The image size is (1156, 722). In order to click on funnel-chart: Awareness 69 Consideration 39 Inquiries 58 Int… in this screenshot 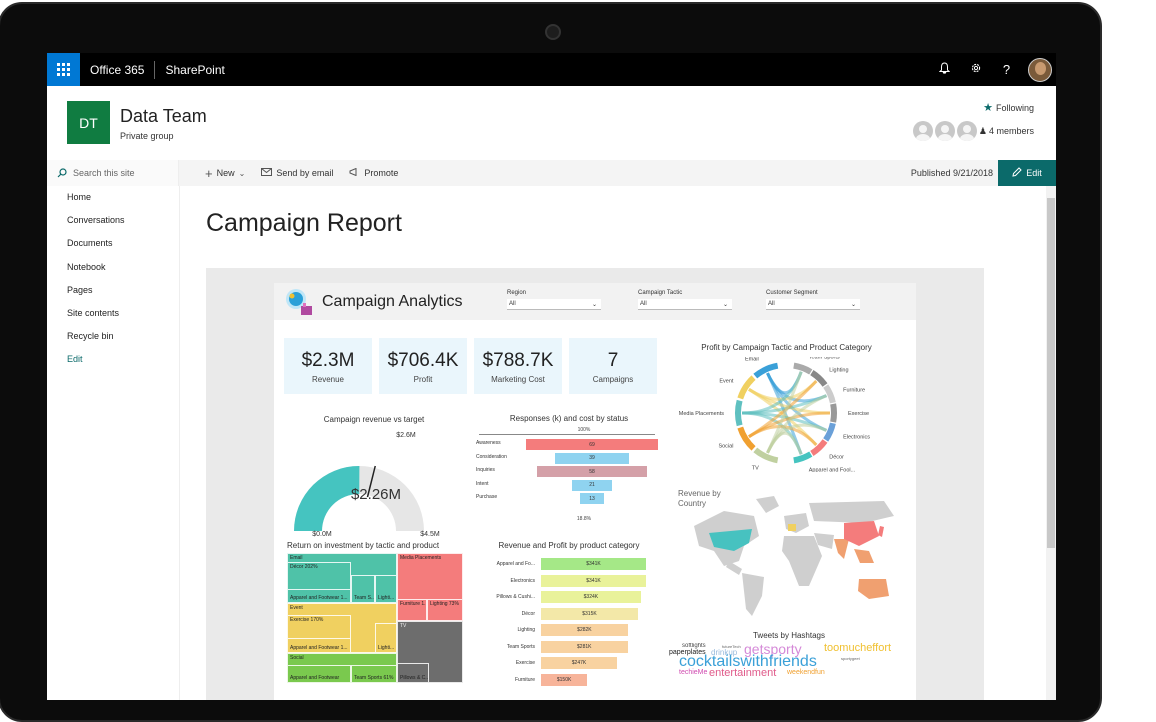, I will do `click(567, 474)`.